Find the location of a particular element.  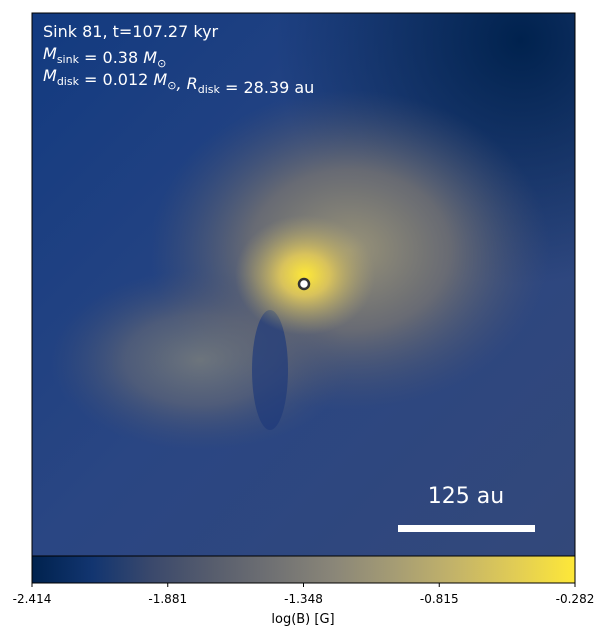

subscript: sink is located at coordinates (68, 59).